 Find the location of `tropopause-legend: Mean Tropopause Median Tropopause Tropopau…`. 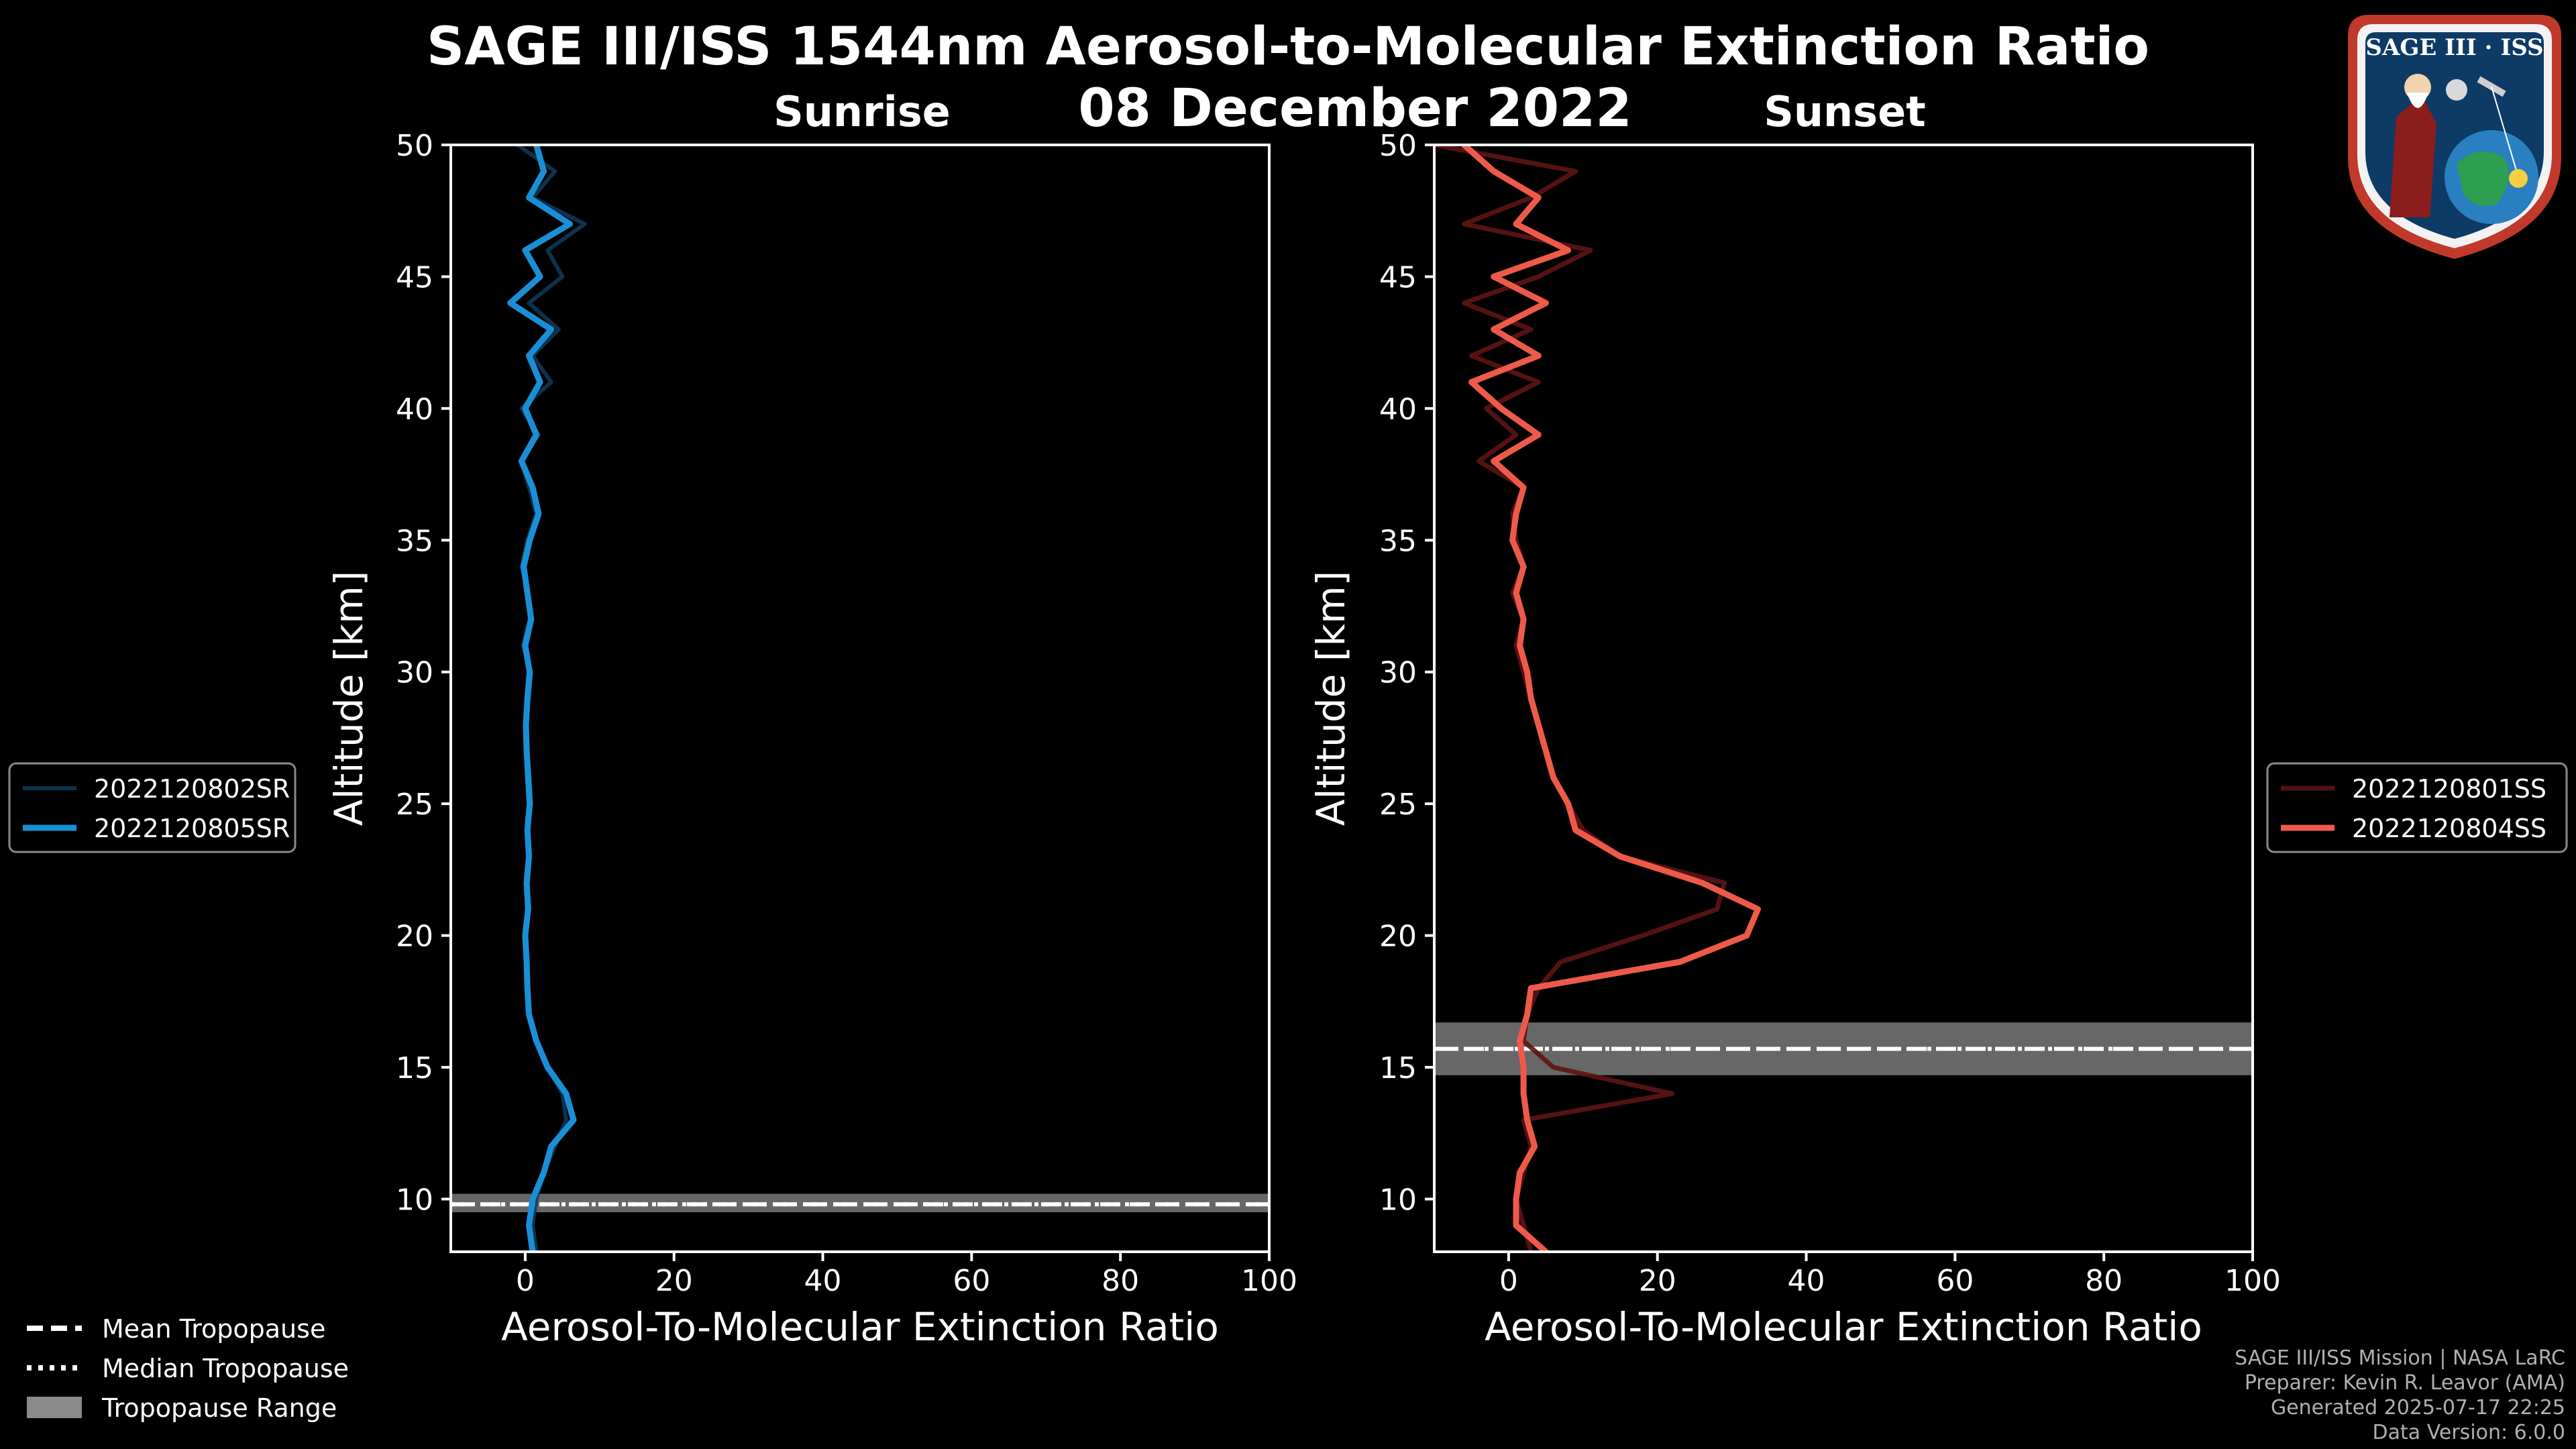

tropopause-legend: Mean Tropopause Median Tropopause Tropopau… is located at coordinates (188, 1368).